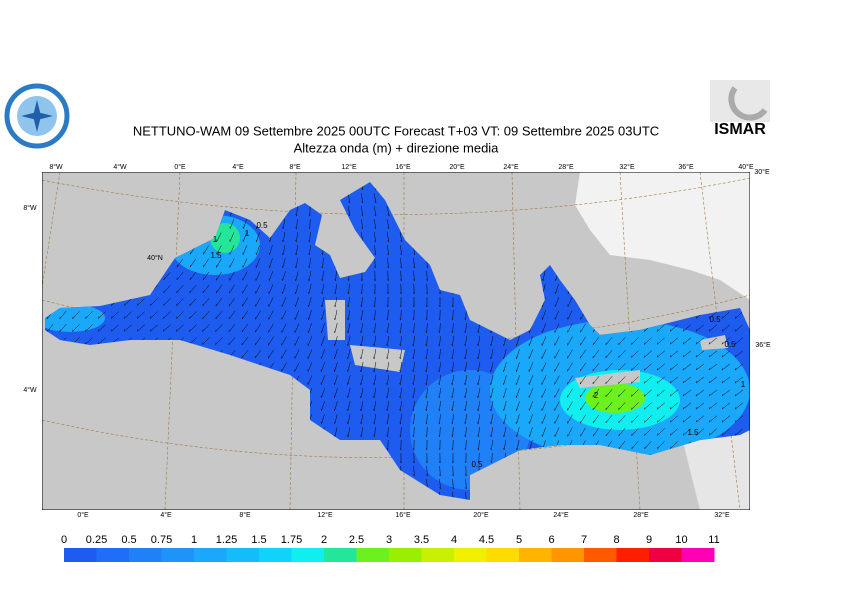  I want to click on contour-label: 0.5, so click(477, 464).